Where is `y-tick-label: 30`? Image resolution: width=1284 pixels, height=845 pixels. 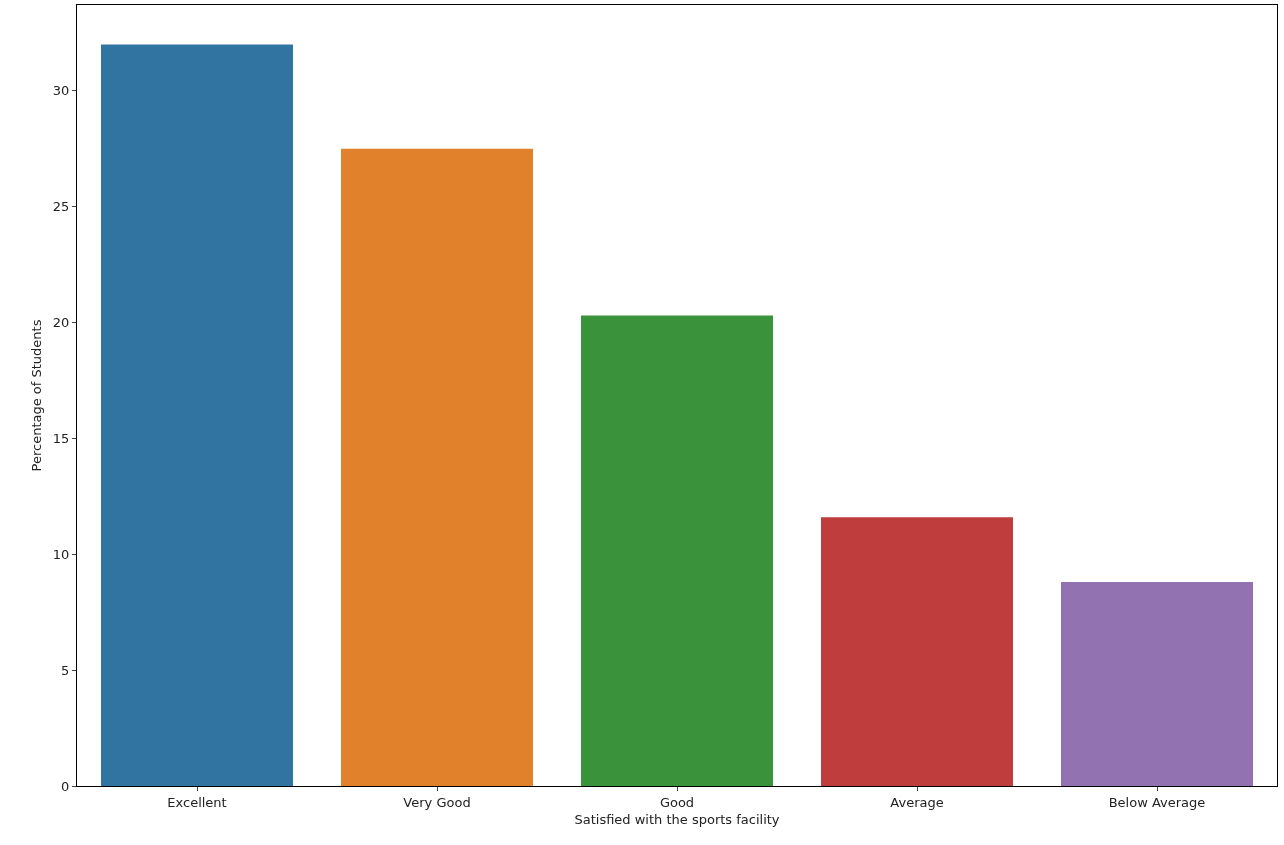
y-tick-label: 30 is located at coordinates (61, 91).